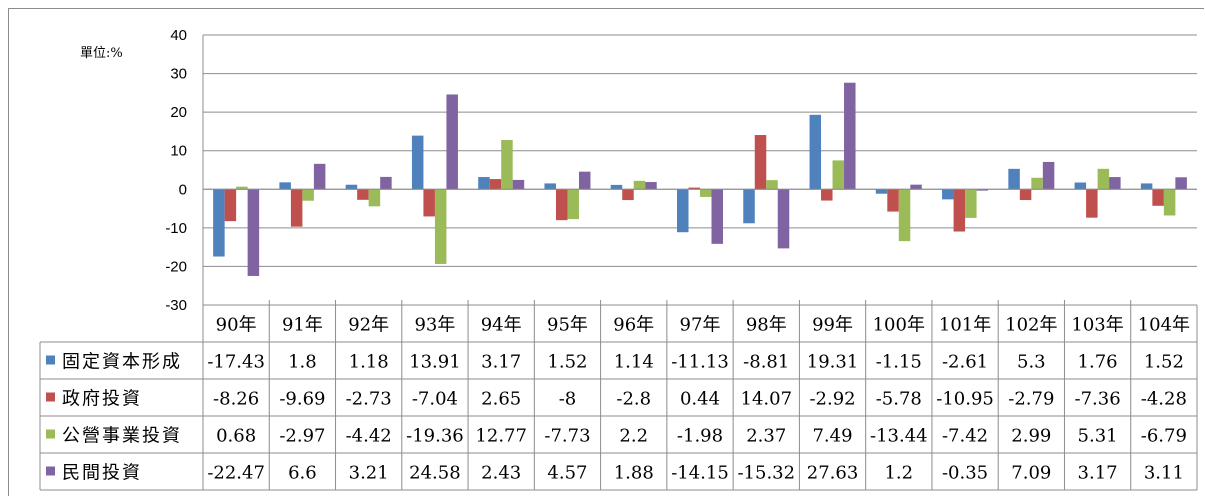 The width and height of the screenshot is (1205, 498). What do you see at coordinates (1115, 183) in the screenshot?
I see `bar-4-103年` at bounding box center [1115, 183].